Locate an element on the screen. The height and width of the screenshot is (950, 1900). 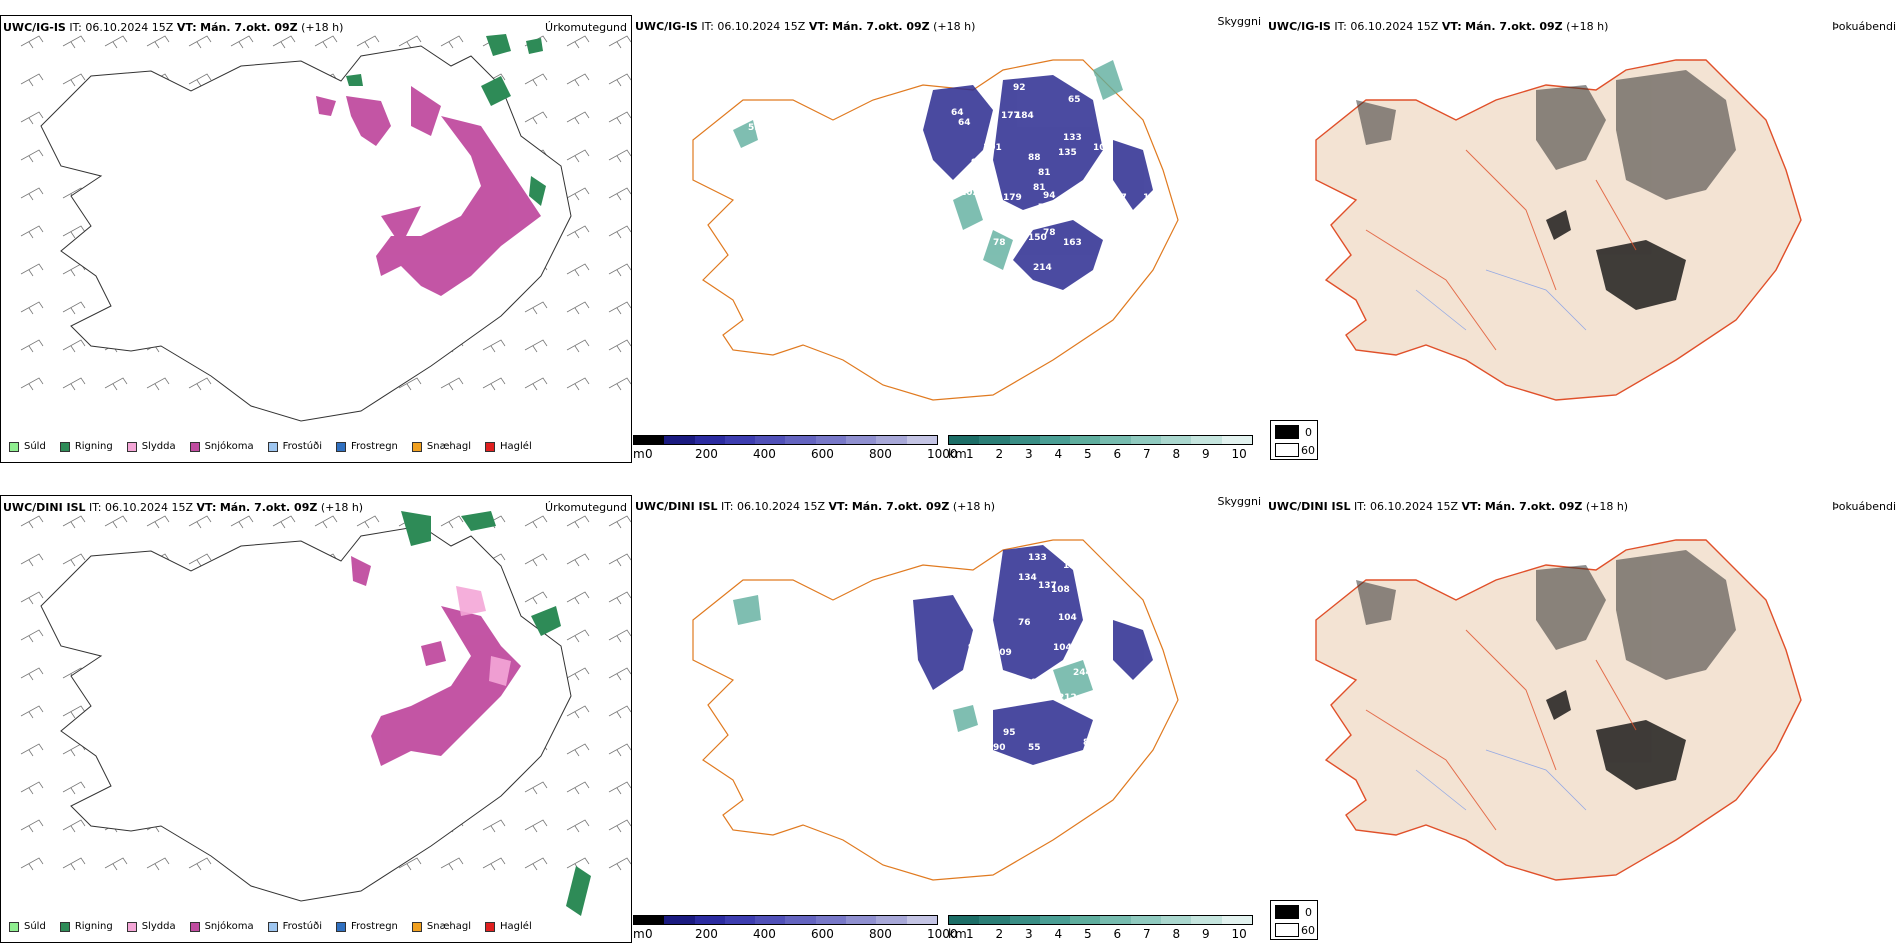
cloud-value-label: 81 is located at coordinates (1039, 188).